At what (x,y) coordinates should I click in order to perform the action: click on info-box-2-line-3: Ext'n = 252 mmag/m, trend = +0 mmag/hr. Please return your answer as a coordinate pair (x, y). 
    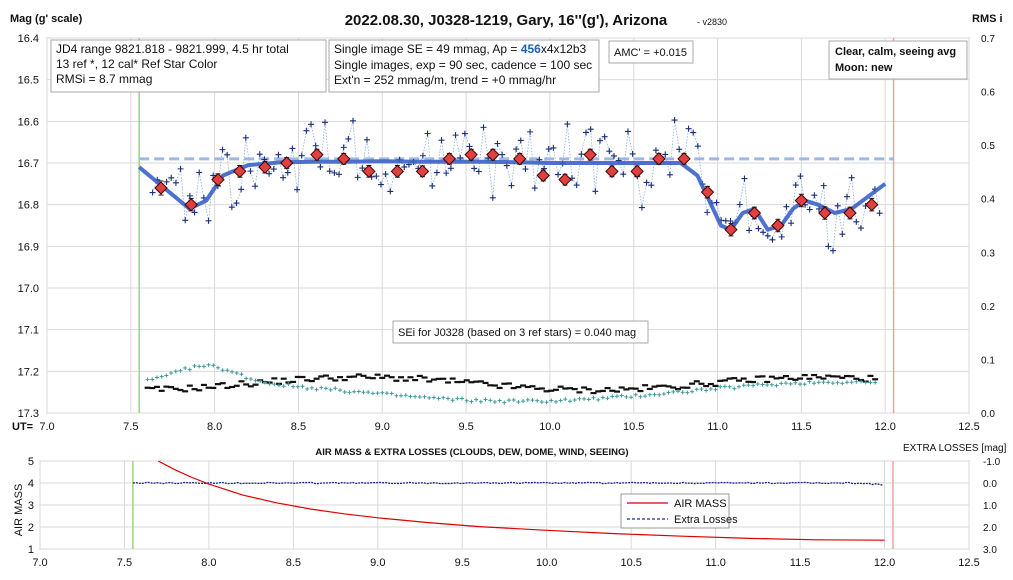
    Looking at the image, I should click on (445, 80).